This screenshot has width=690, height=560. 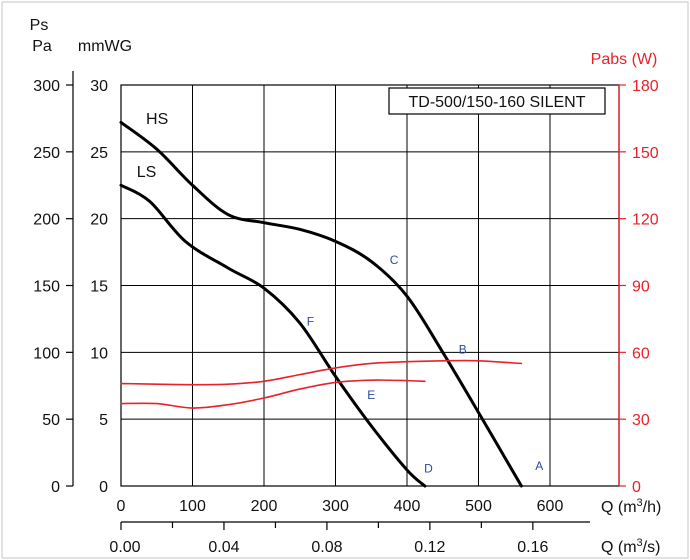 I want to click on x-axis-title-text: Q (m, so click(x=619, y=507).